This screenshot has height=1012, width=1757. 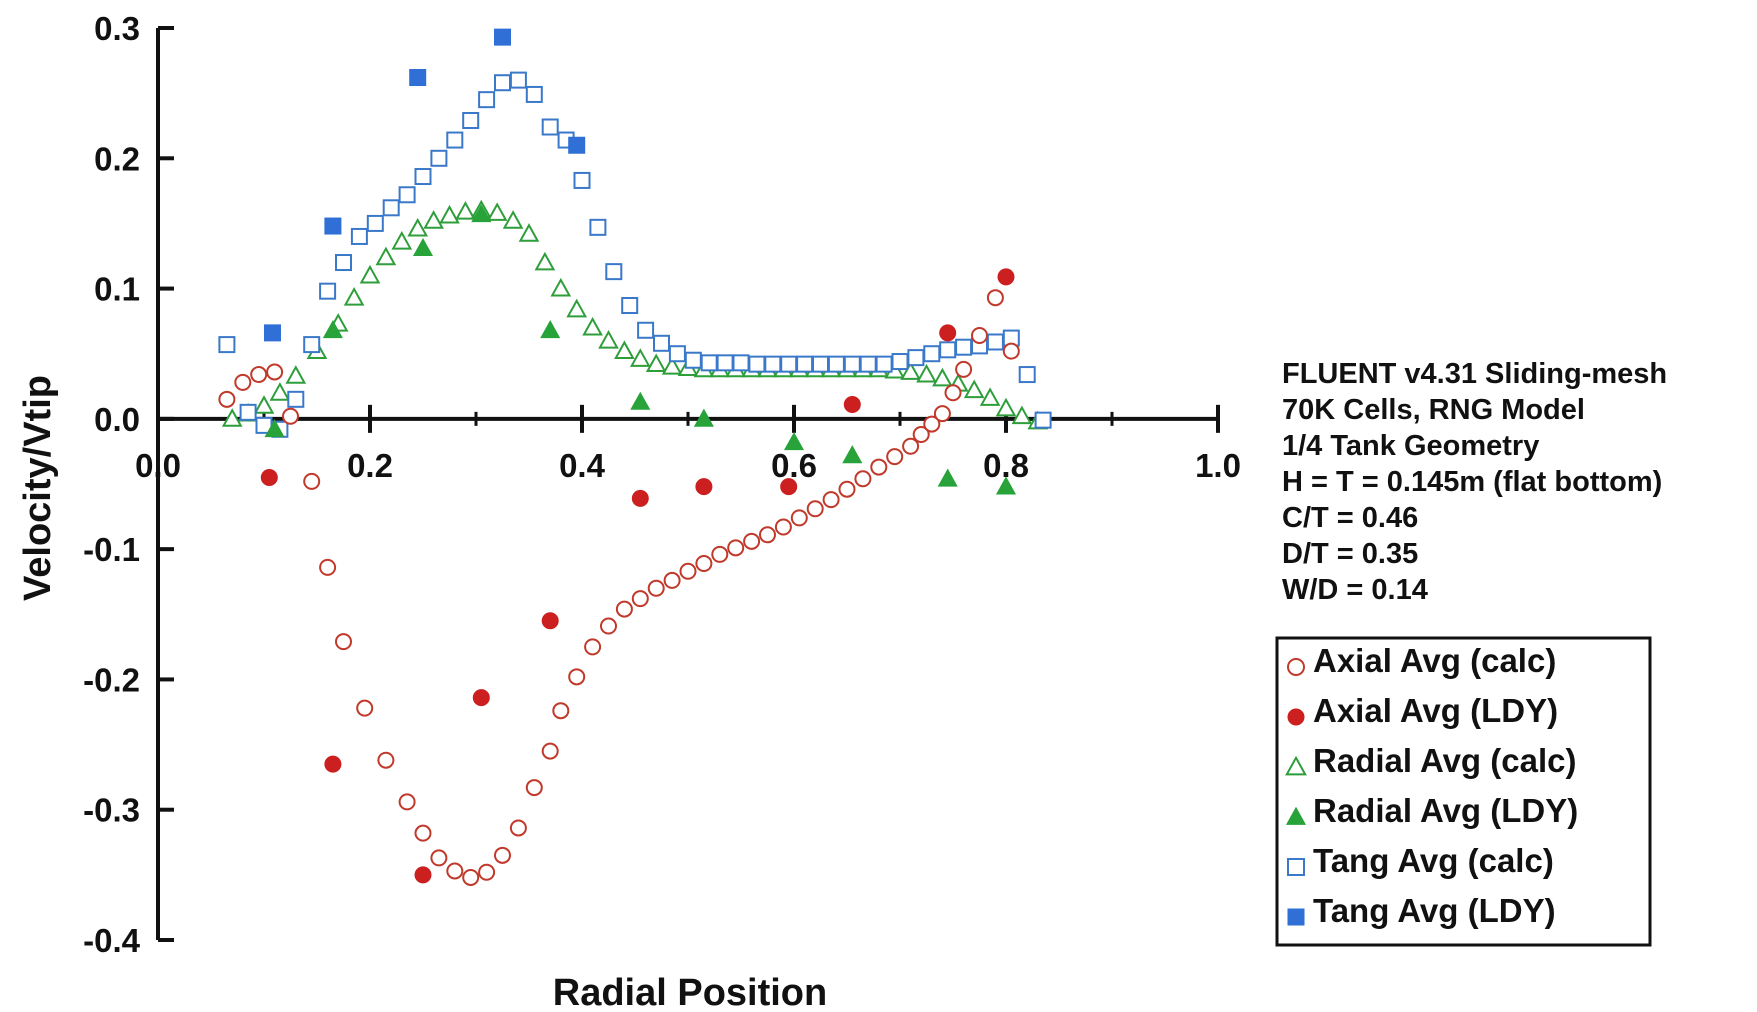 I want to click on x-tick-label: 0.2, so click(x=370, y=465).